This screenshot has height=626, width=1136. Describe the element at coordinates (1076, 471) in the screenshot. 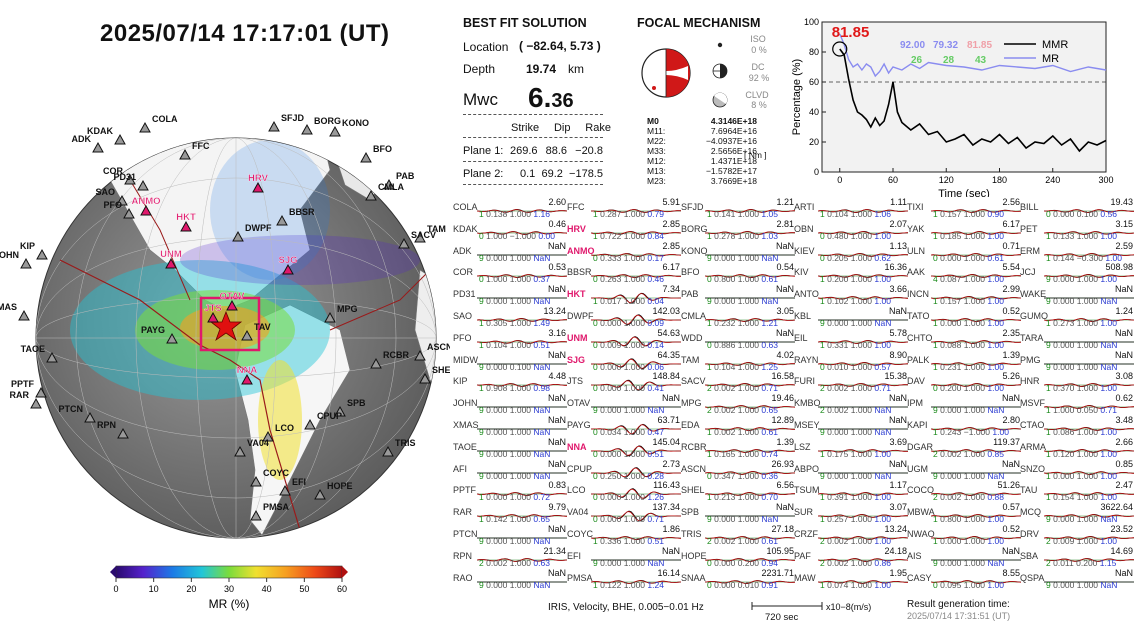

I see `station-row-snzo: SNZO 0.85 1 0.000 1.000 1.00` at that location.